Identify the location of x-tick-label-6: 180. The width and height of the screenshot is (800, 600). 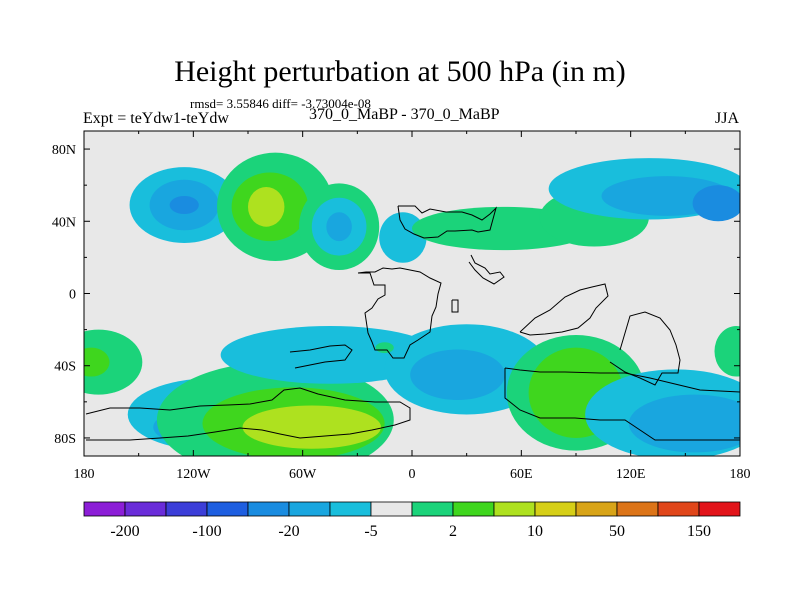
(740, 474).